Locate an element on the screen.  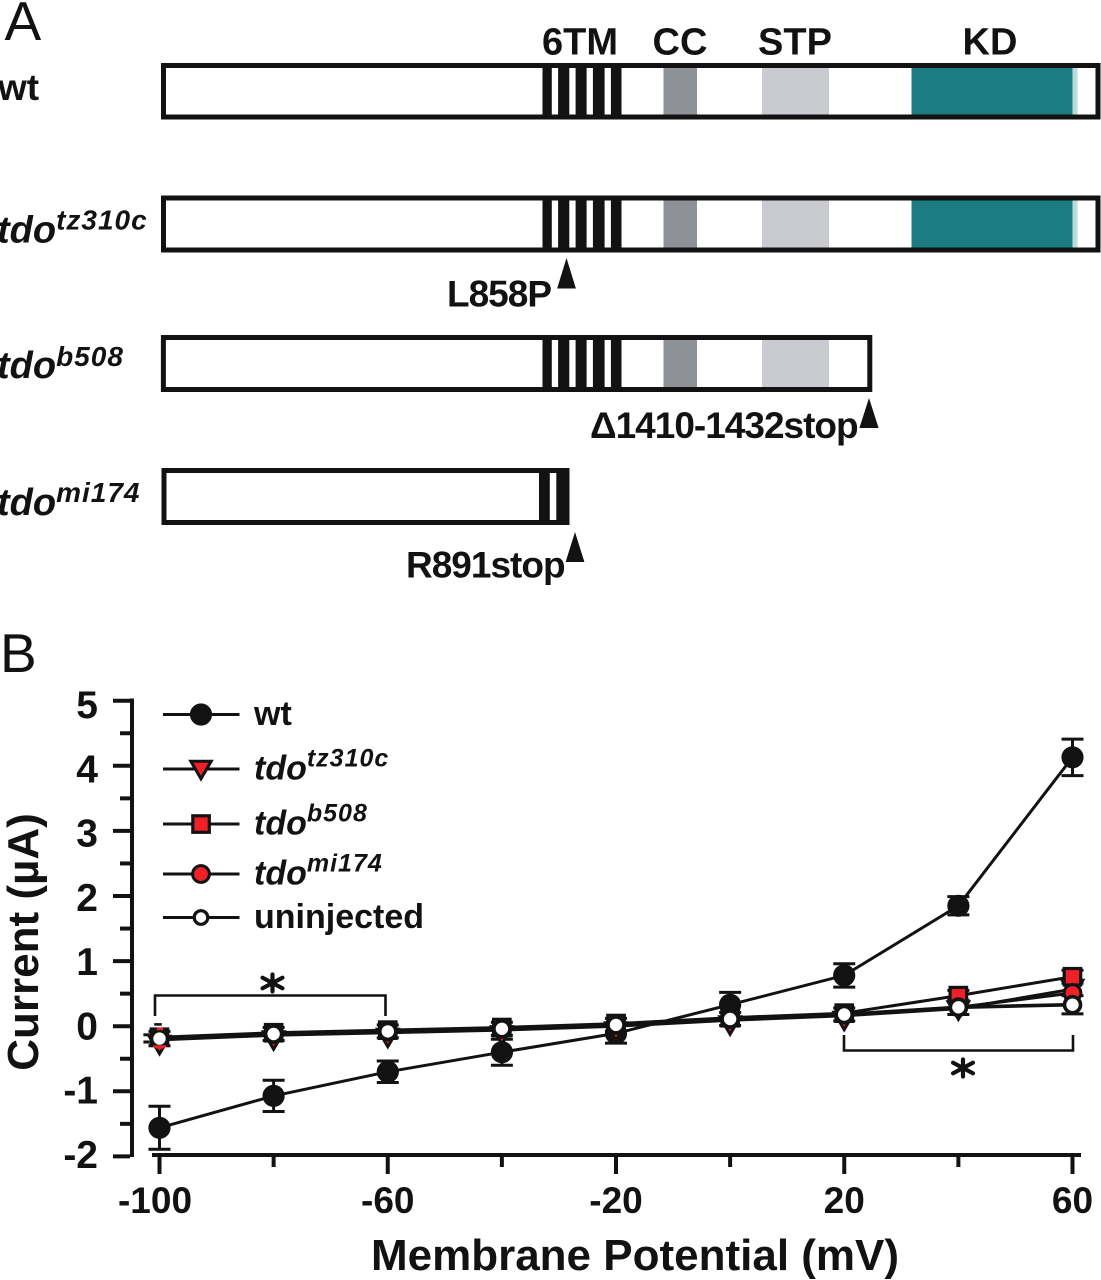
svg-text: 2 is located at coordinates (87, 898).